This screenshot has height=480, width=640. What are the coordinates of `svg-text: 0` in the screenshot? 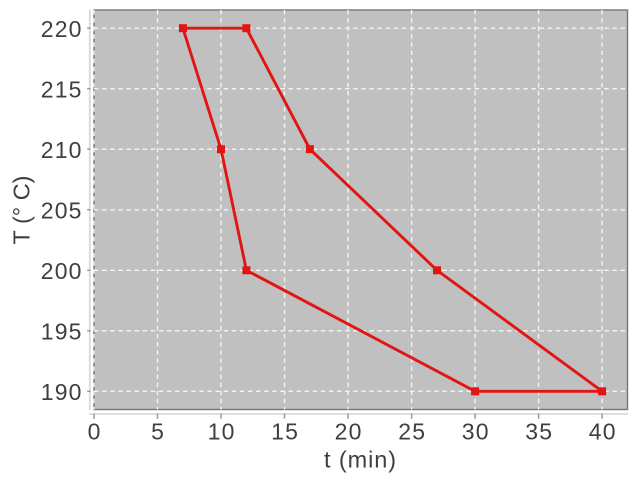 It's located at (95, 431).